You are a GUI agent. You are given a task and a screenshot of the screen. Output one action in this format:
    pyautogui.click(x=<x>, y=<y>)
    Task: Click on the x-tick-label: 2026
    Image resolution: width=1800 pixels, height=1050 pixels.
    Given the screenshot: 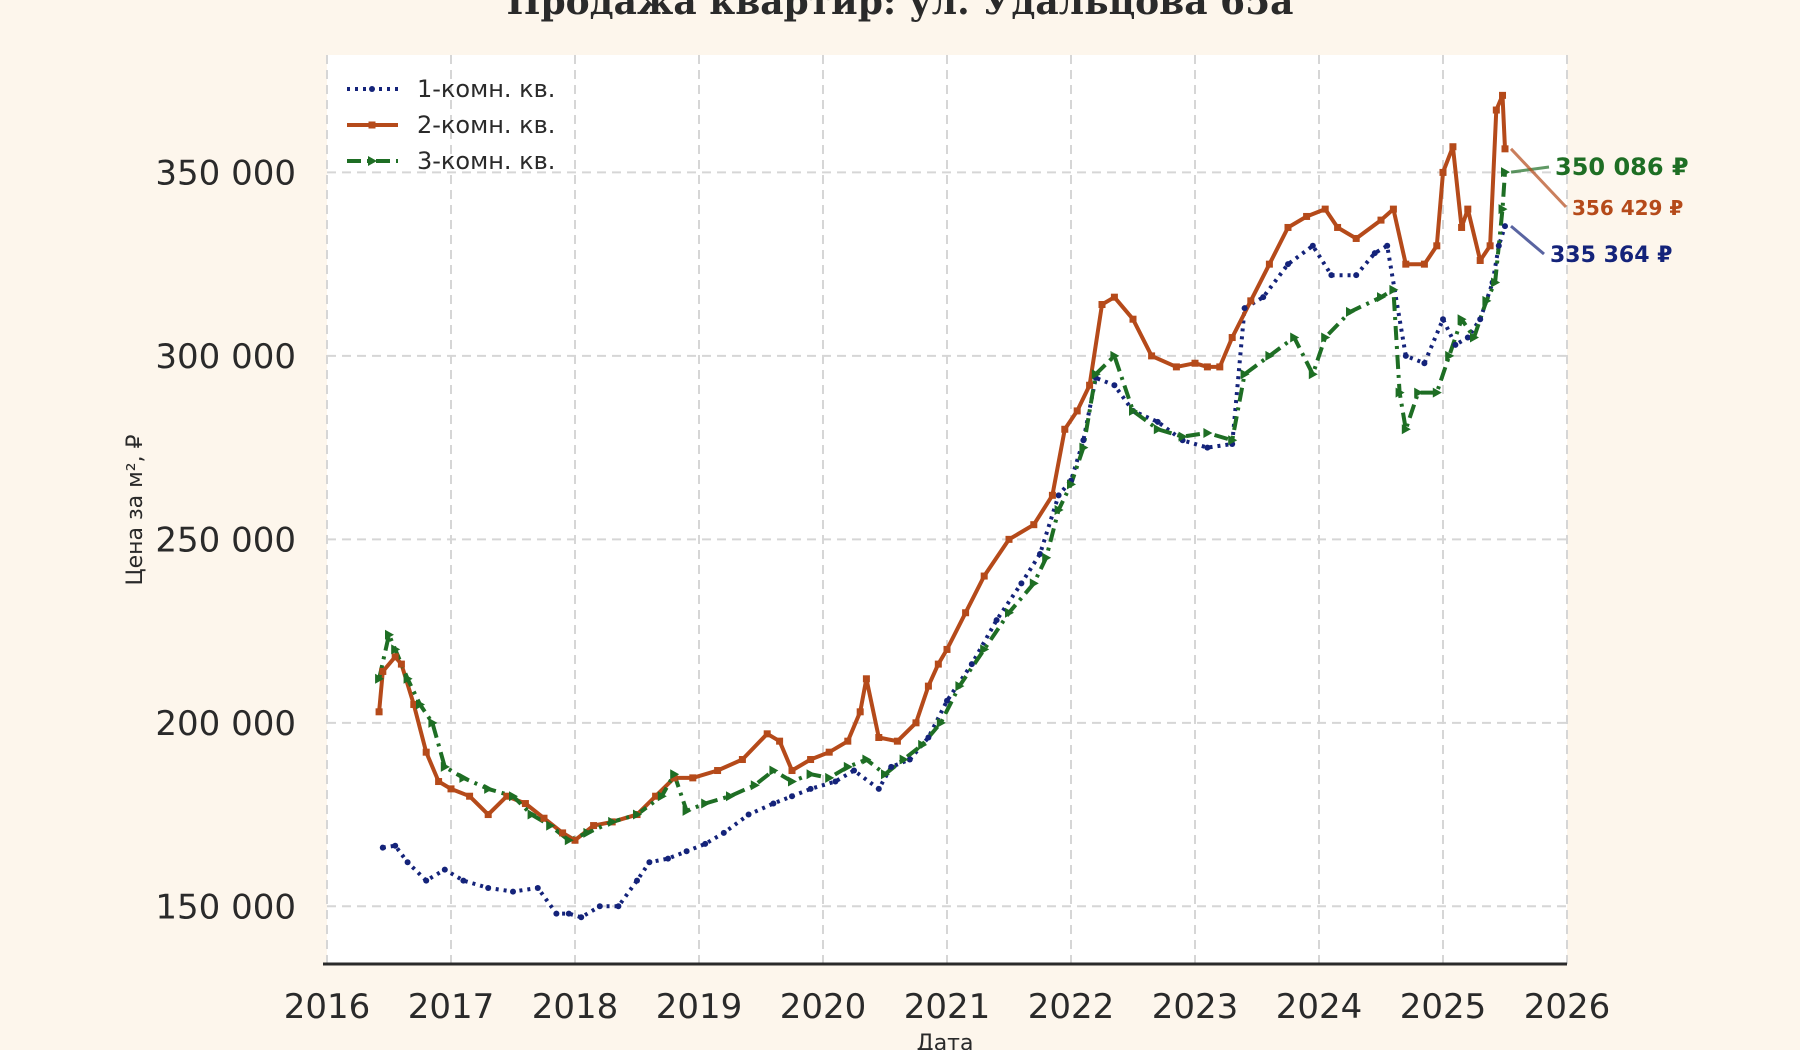 What is the action you would take?
    pyautogui.click(x=1567, y=1007)
    